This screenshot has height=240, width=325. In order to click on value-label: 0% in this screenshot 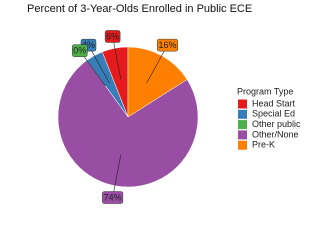, I will do `click(79, 51)`.